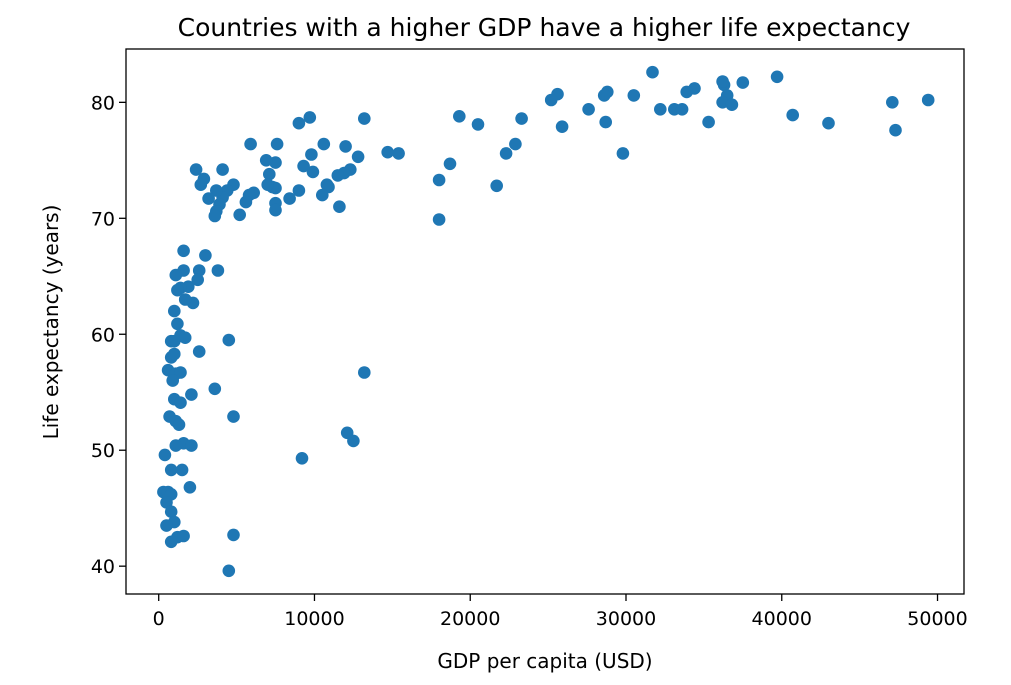  I want to click on y-axis-ticks: 40 50 60 70 80, so click(108, 335).